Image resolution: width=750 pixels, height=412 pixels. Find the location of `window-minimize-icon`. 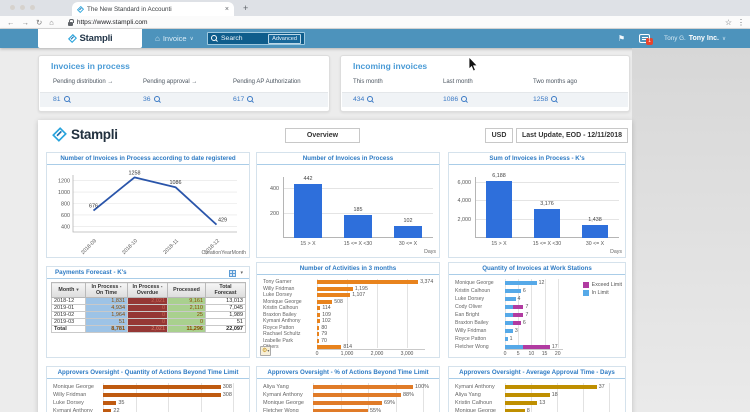

window-minimize-icon is located at coordinates (22, 7).